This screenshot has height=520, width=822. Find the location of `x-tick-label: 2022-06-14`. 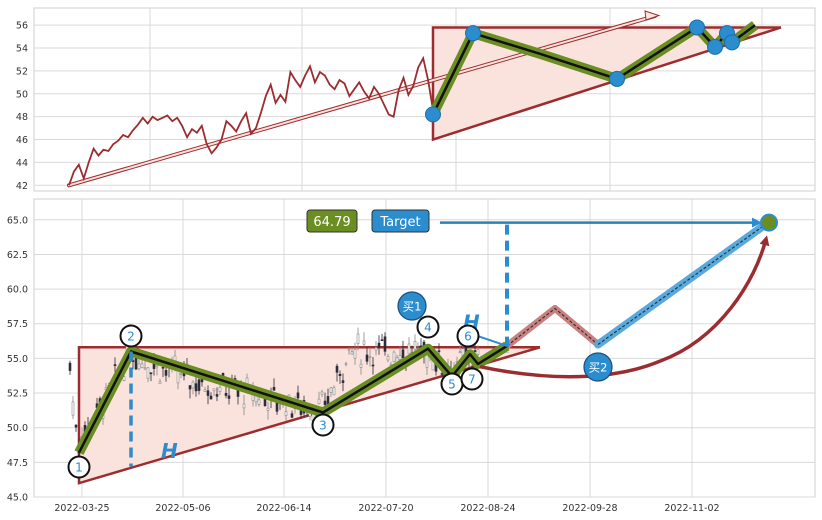

x-tick-label: 2022-06-14 is located at coordinates (283, 508).